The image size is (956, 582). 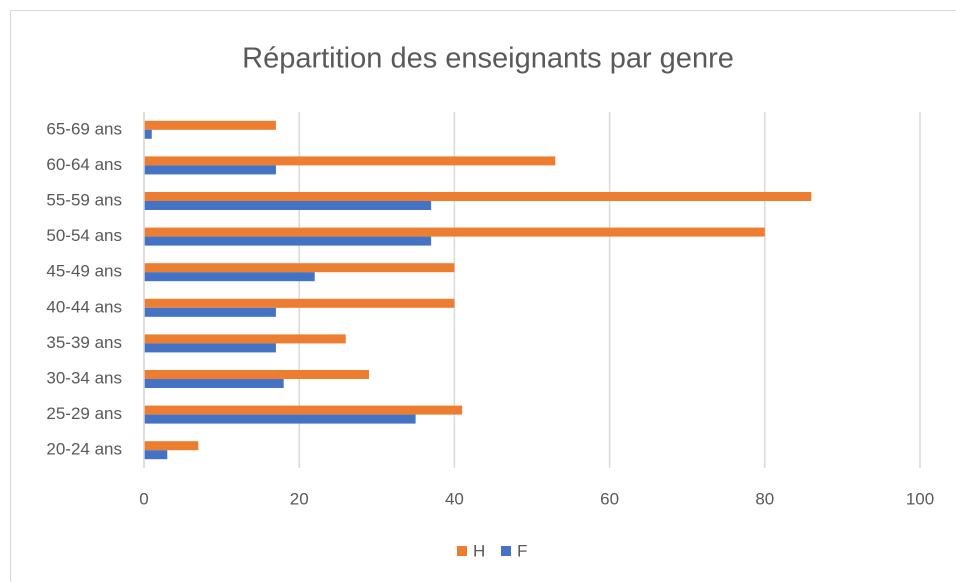 I want to click on legend-label: F, so click(x=522, y=550).